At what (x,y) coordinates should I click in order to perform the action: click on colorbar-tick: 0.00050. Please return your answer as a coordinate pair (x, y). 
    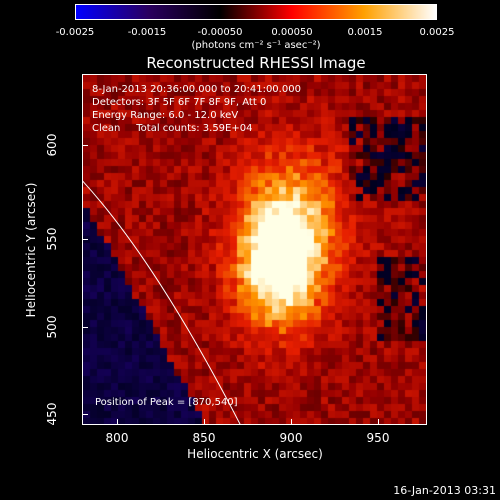
    Looking at the image, I should click on (292, 32).